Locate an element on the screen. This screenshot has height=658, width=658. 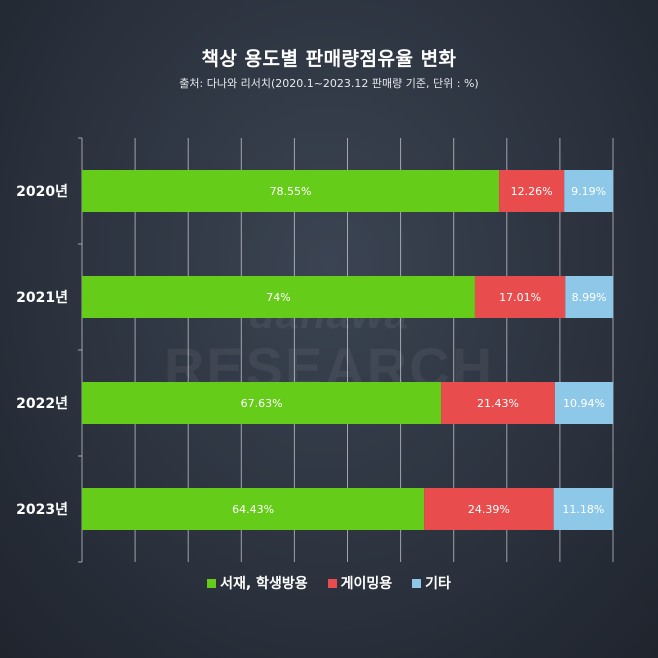
legend-item-other: 기타 is located at coordinates (431, 583).